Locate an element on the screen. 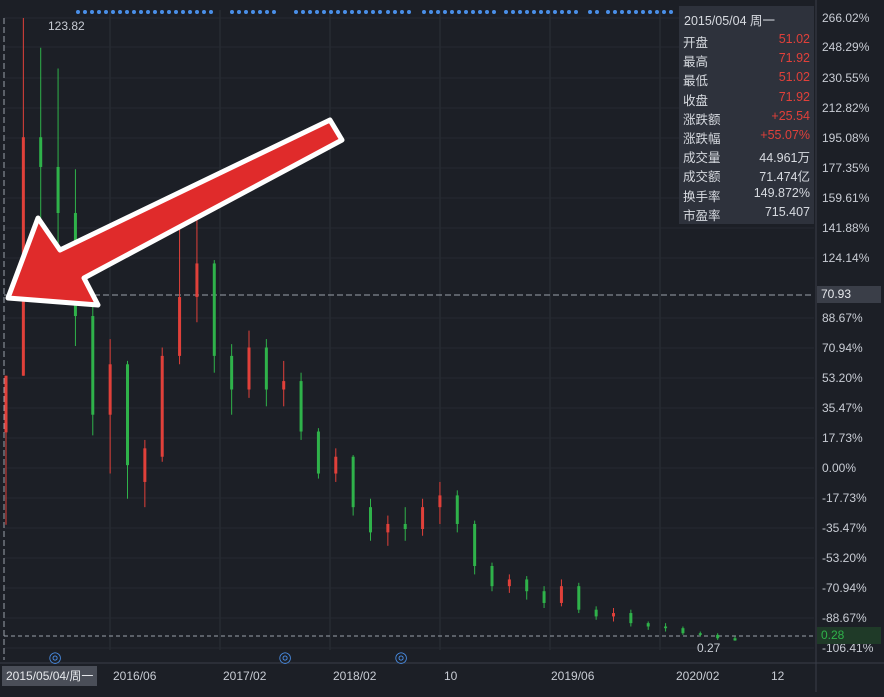  y-tick-label: 177.35% is located at coordinates (846, 168).